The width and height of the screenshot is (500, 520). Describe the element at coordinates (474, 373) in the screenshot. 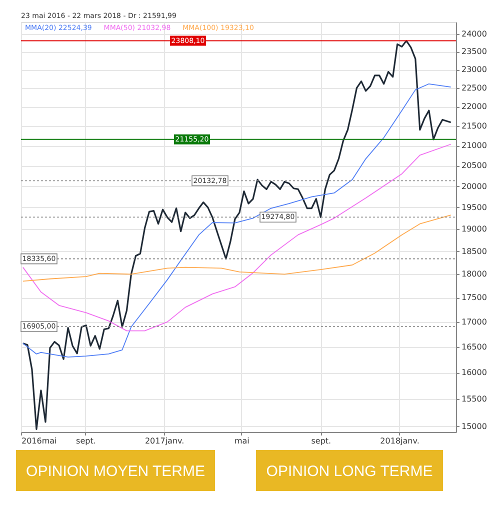

I see `y-tick-label: 16000` at that location.